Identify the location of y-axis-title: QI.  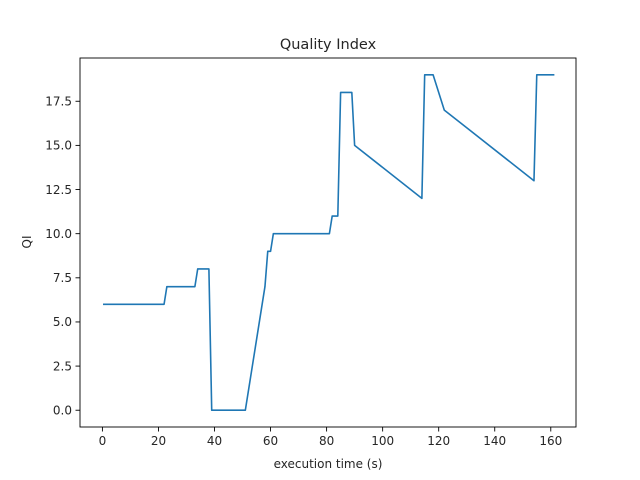
(27, 242).